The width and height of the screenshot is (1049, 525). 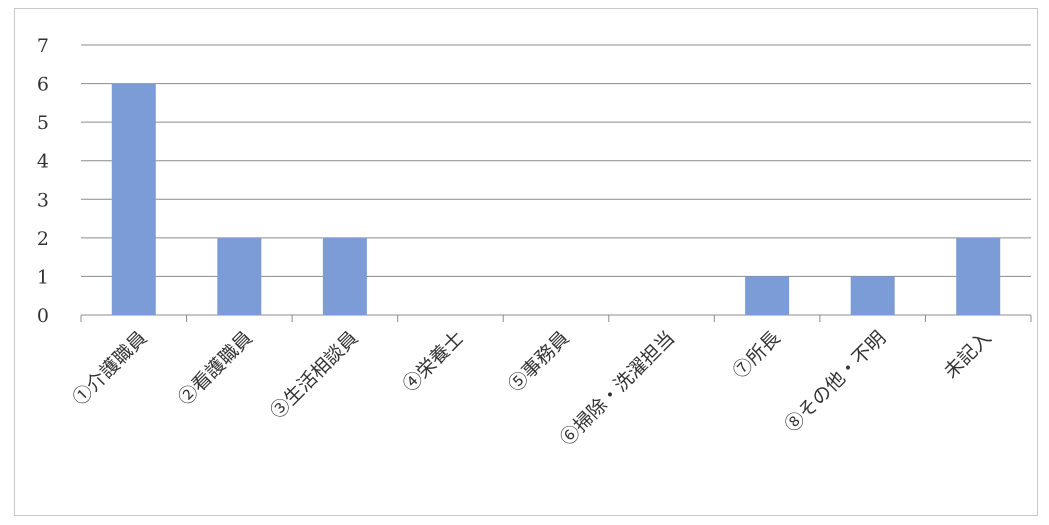 What do you see at coordinates (43, 123) in the screenshot?
I see `y-tick-label: 5` at bounding box center [43, 123].